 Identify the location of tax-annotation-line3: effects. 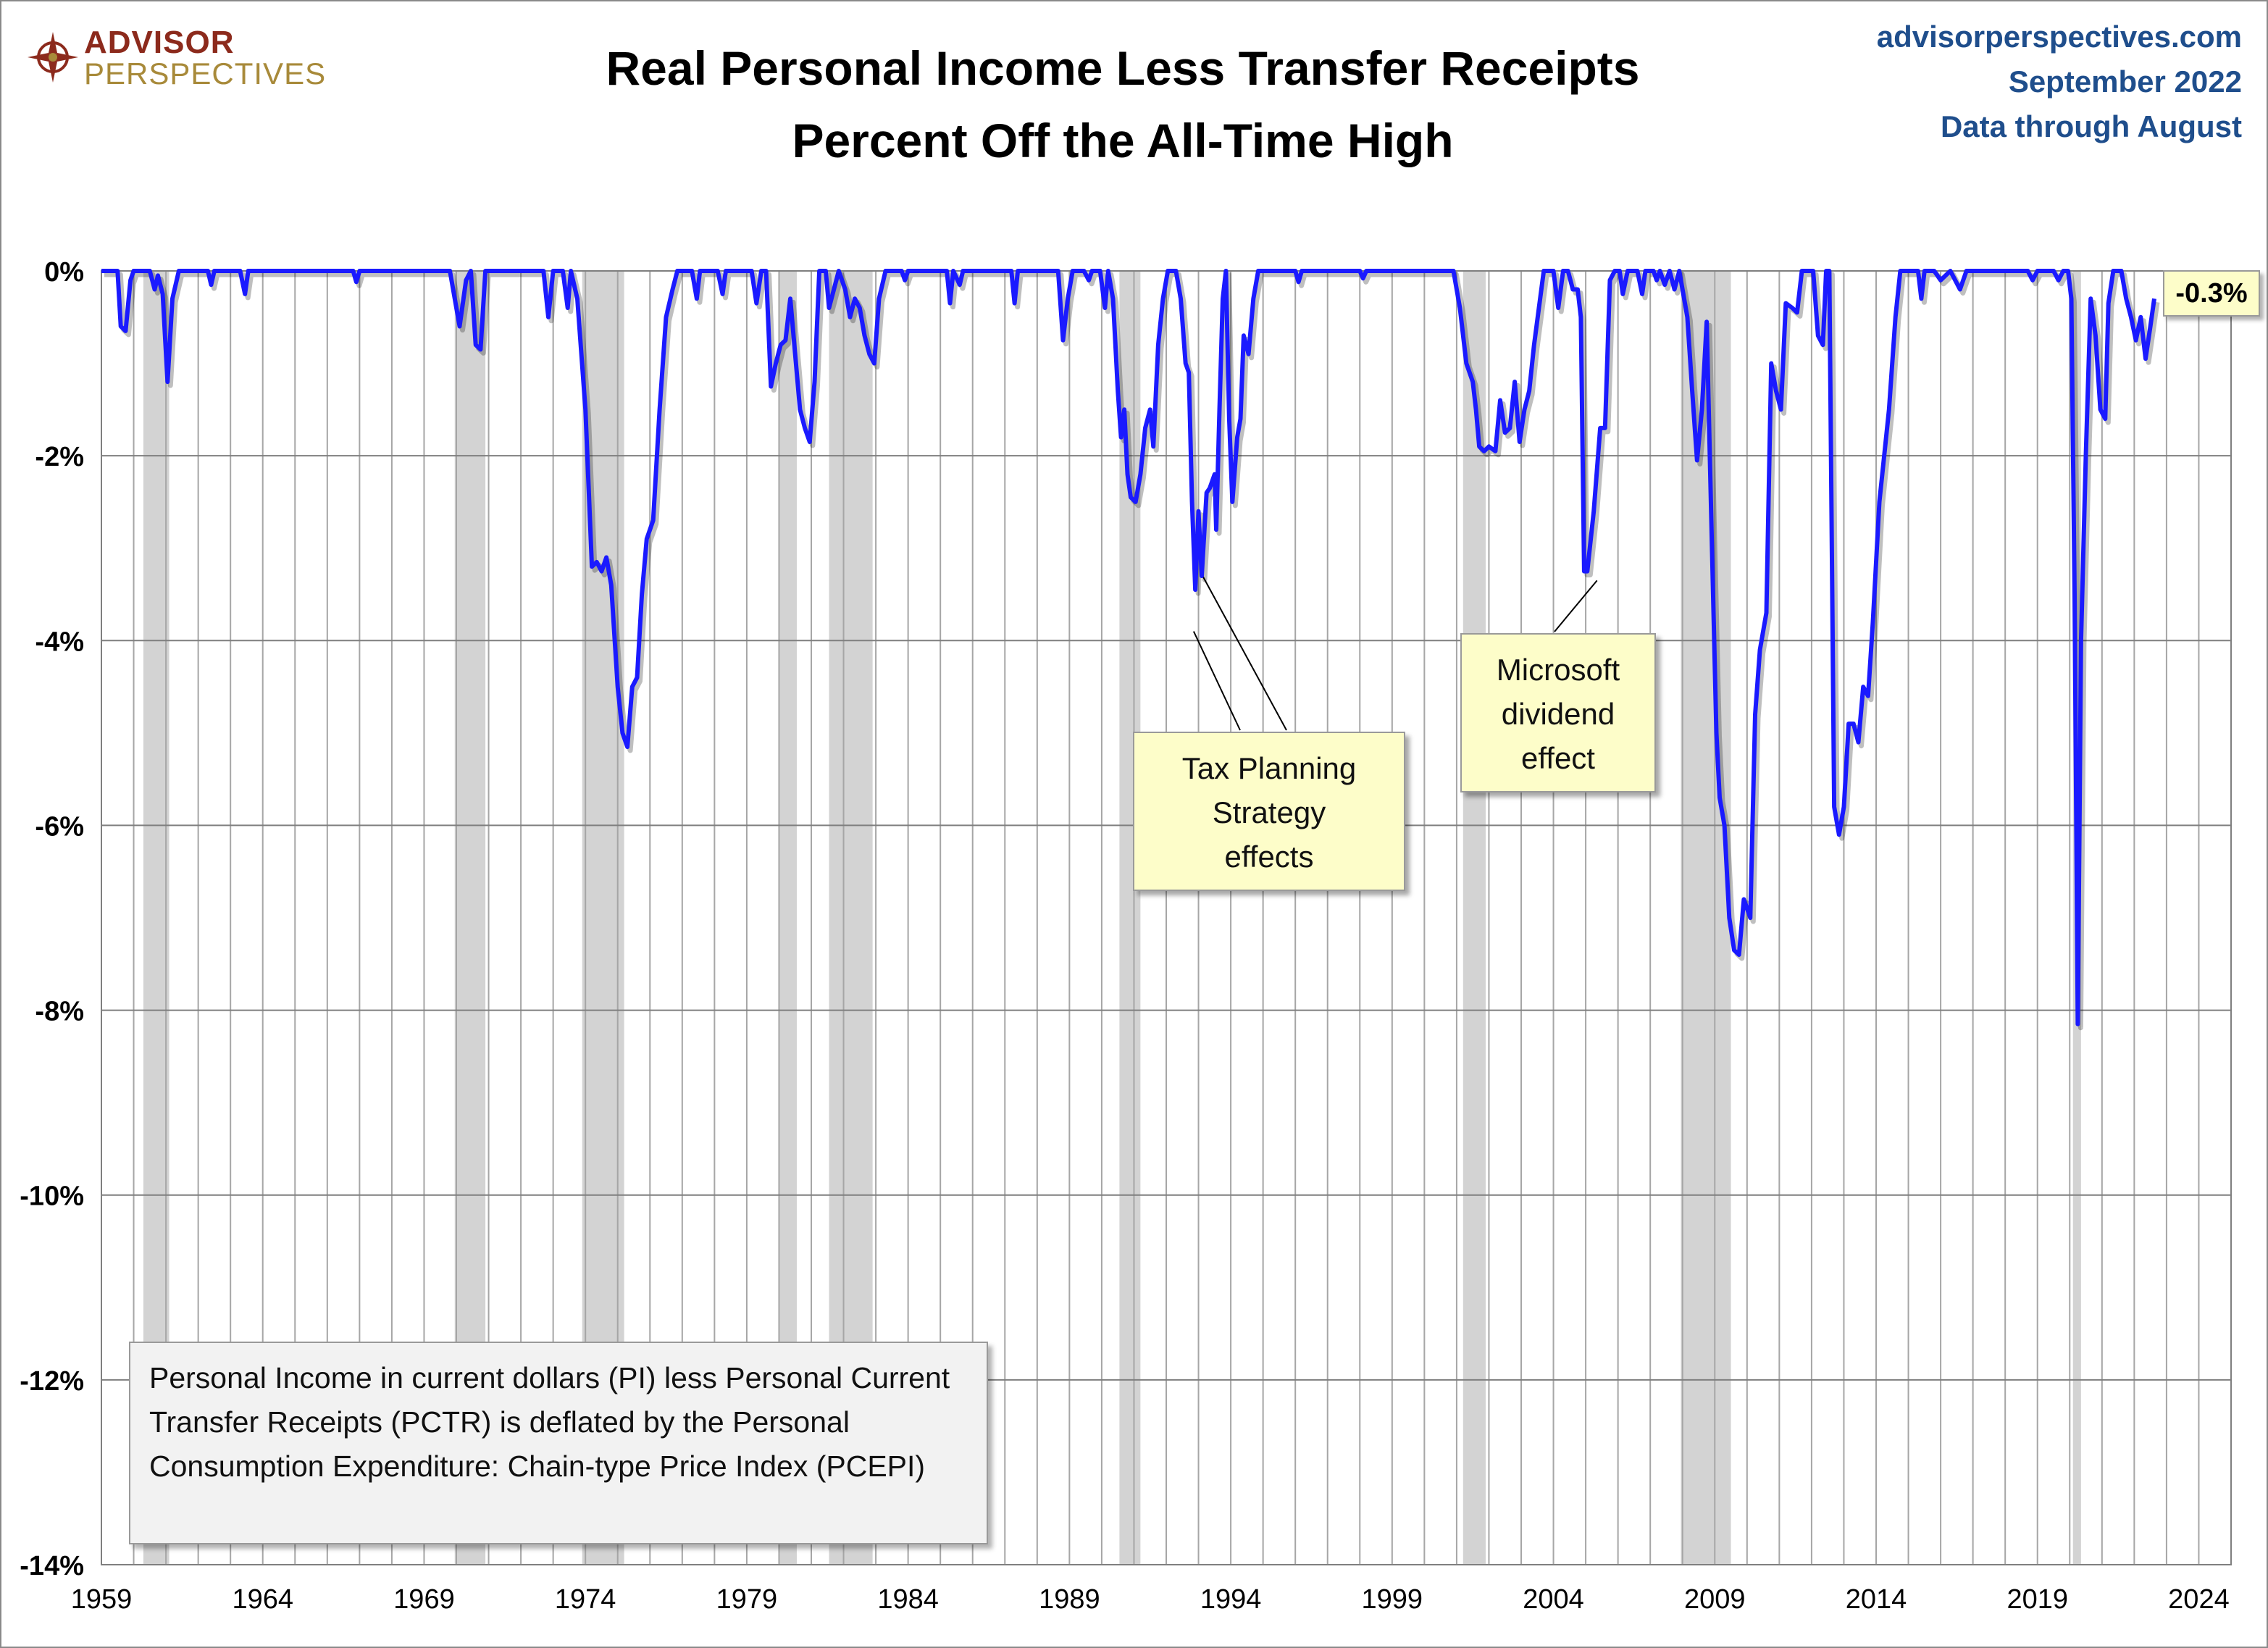
(1269, 857).